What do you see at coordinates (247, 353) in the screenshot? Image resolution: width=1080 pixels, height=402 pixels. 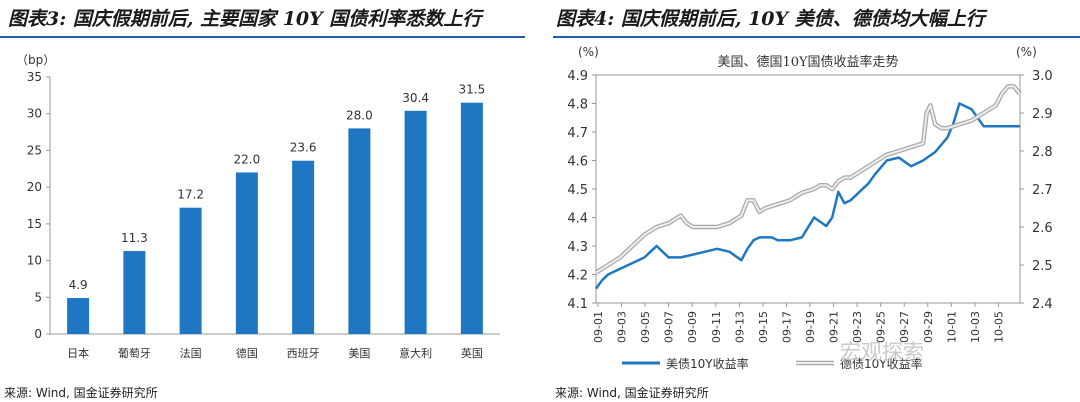 I see `bar-category-label: 德国` at bounding box center [247, 353].